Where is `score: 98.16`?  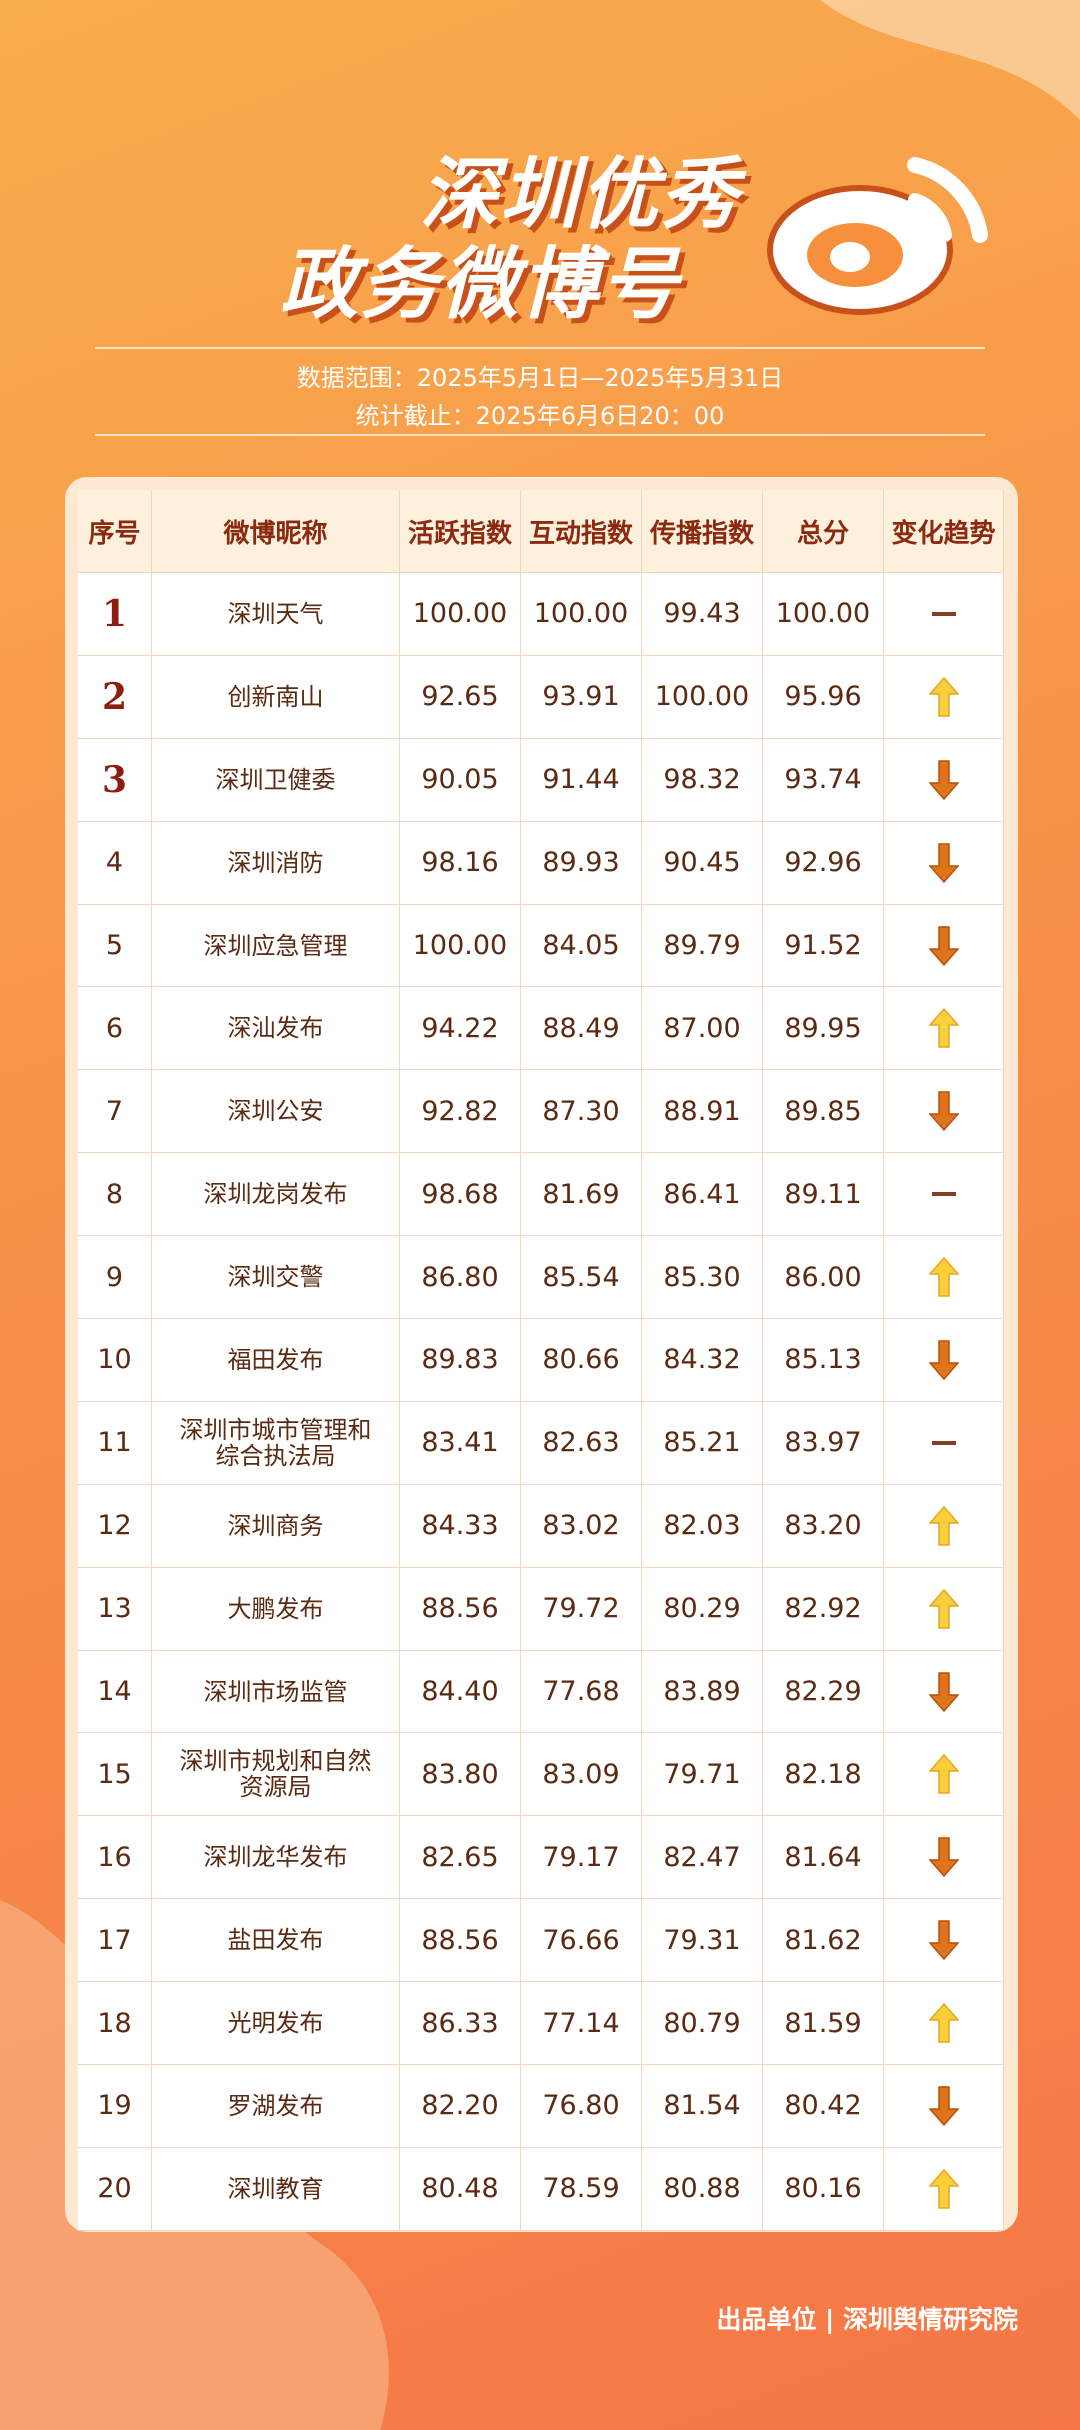
score: 98.16 is located at coordinates (460, 862).